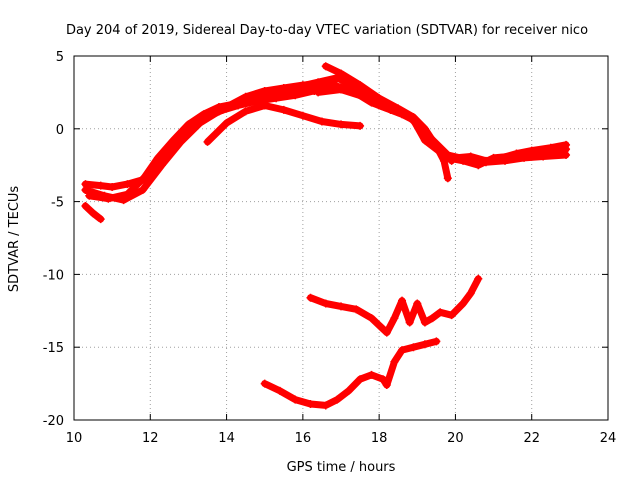 The width and height of the screenshot is (640, 480). Describe the element at coordinates (60, 130) in the screenshot. I see `y-tick-label: 0` at that location.